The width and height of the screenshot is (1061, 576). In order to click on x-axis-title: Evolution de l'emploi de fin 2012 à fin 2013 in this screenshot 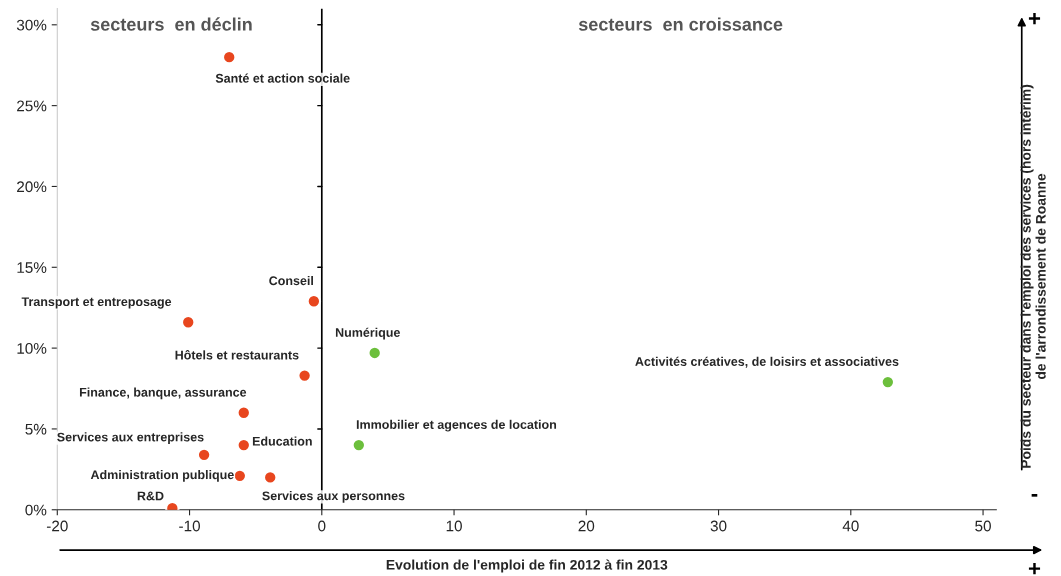, I will do `click(527, 566)`.